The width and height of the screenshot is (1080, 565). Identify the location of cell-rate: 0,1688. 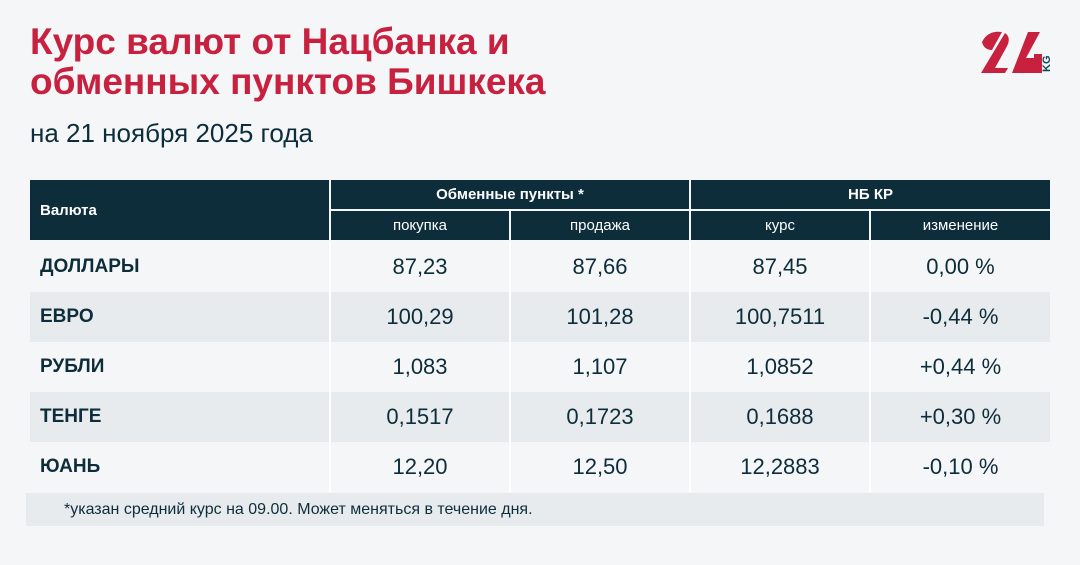
(780, 417).